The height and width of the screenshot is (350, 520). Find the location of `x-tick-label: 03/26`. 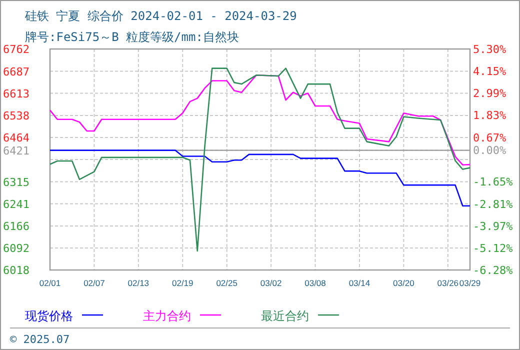

x-tick-label: 03/26 is located at coordinates (448, 283).